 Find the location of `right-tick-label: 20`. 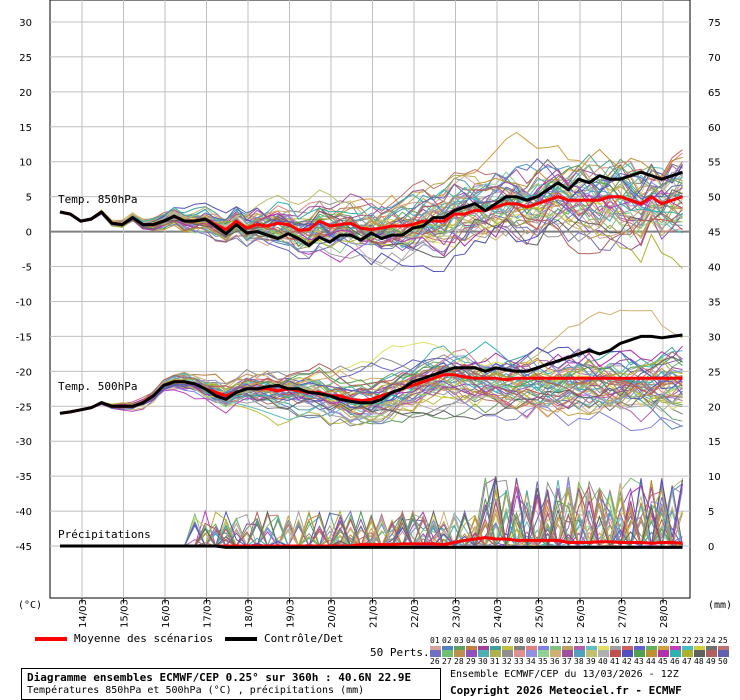

right-tick-label: 20 is located at coordinates (714, 407).